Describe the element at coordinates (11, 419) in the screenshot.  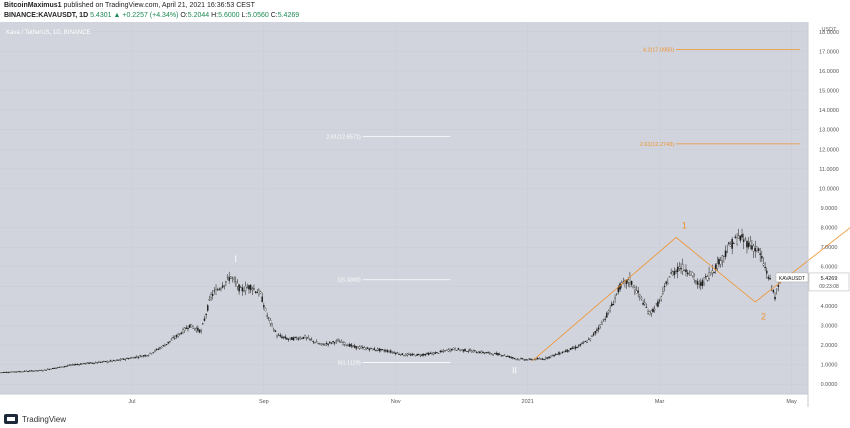
I see `tradingview-logo-icon` at that location.